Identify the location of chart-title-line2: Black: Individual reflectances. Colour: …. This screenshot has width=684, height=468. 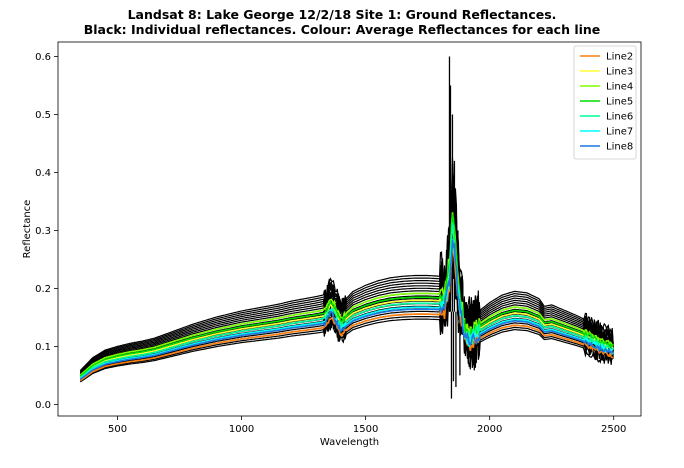
(342, 29).